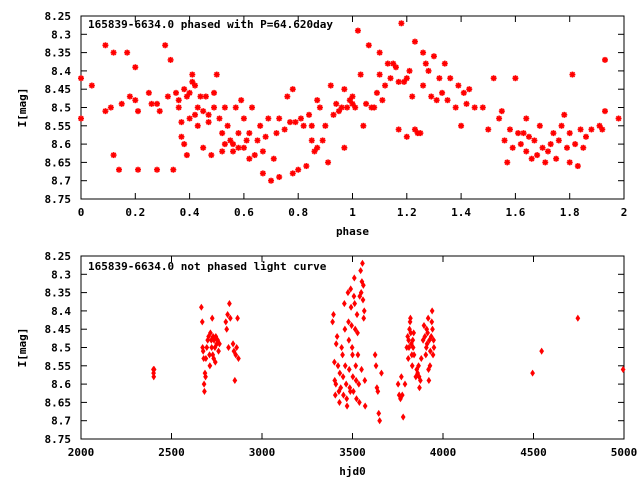  I want to click on y-tick-label: 8.65, so click(58, 162).